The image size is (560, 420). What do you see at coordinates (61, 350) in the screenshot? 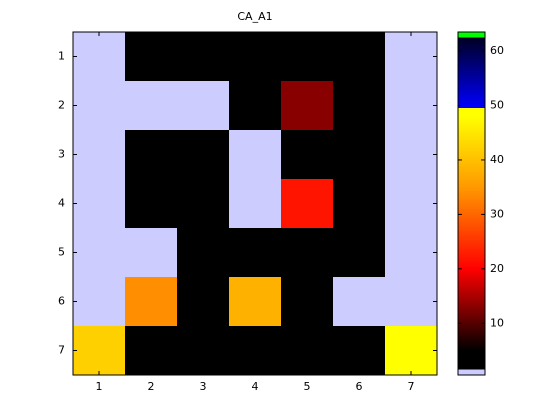
I see `y-tick-label: 7` at bounding box center [61, 350].